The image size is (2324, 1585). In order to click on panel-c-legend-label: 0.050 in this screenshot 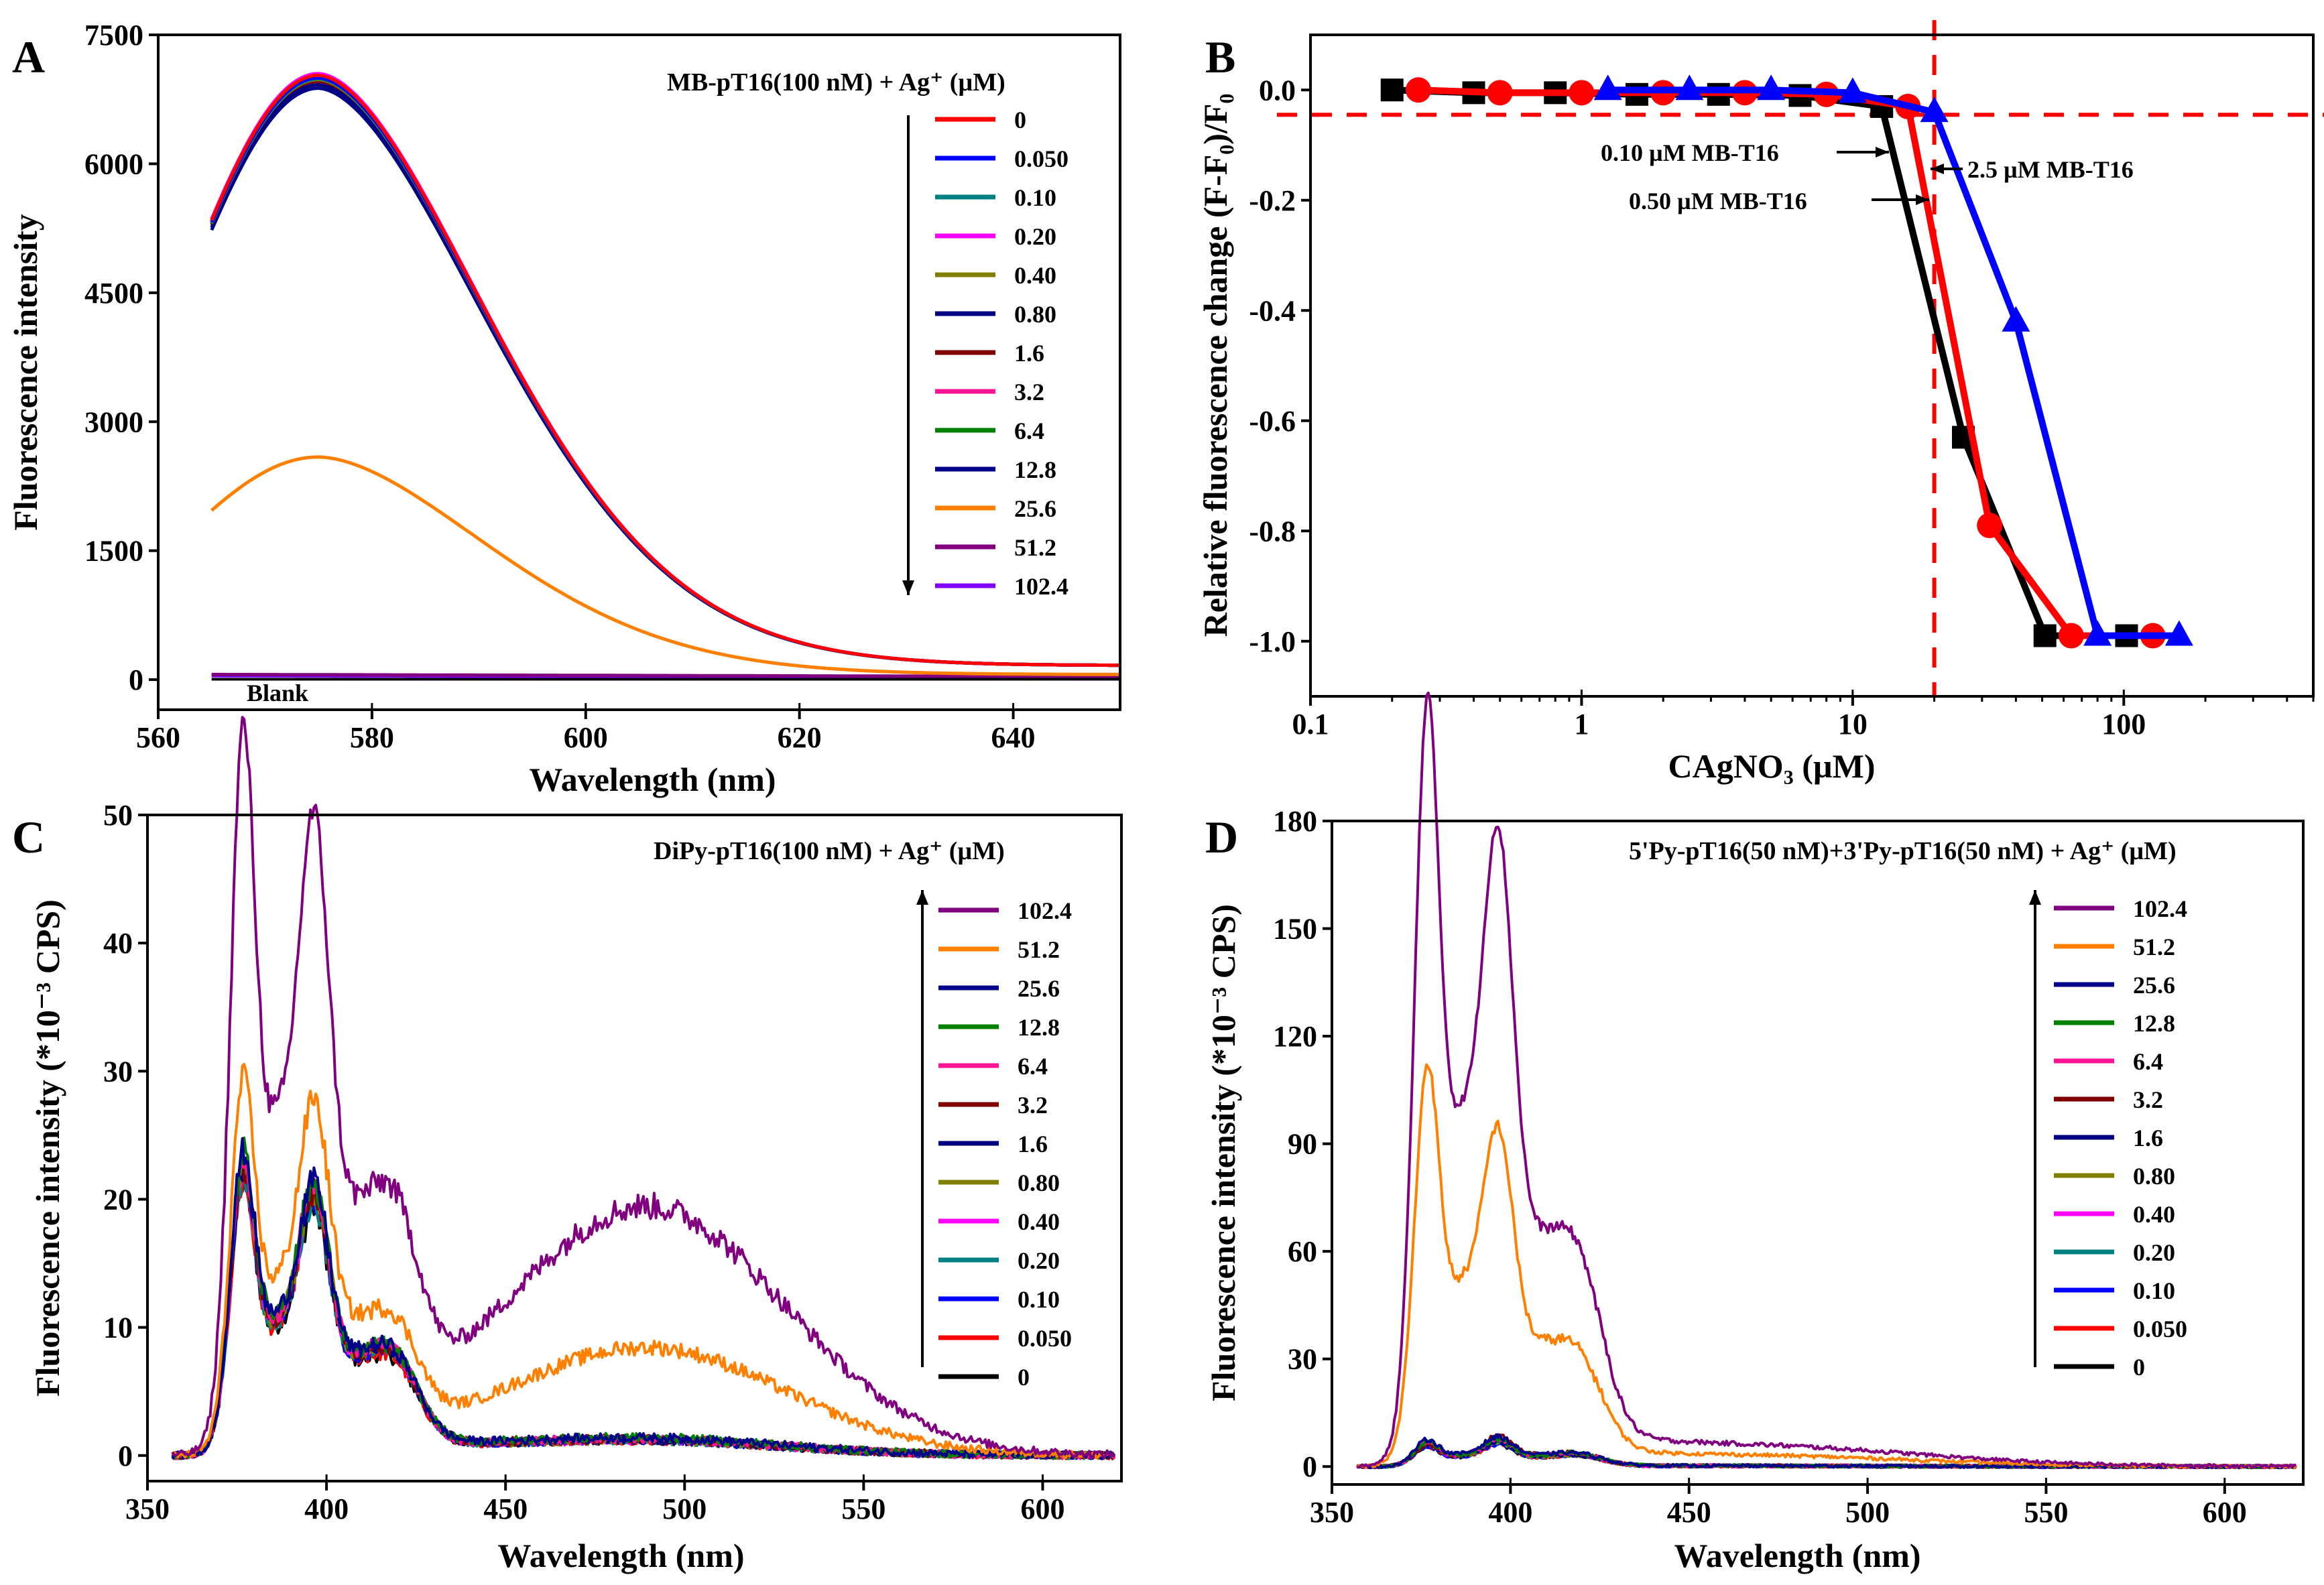, I will do `click(1045, 1339)`.